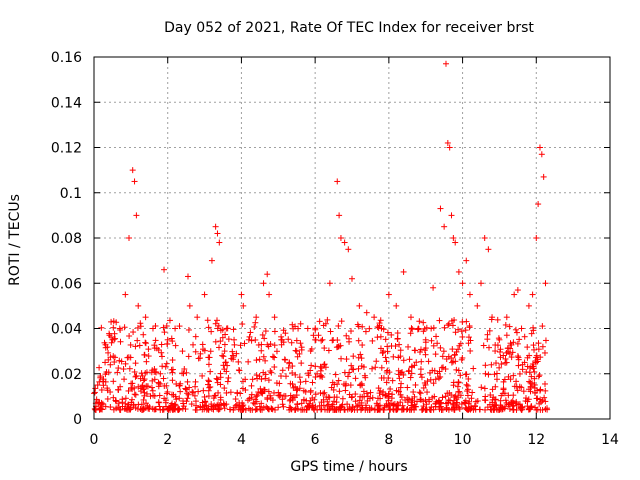  I want to click on y-tick-label: 0.1, so click(71, 194).